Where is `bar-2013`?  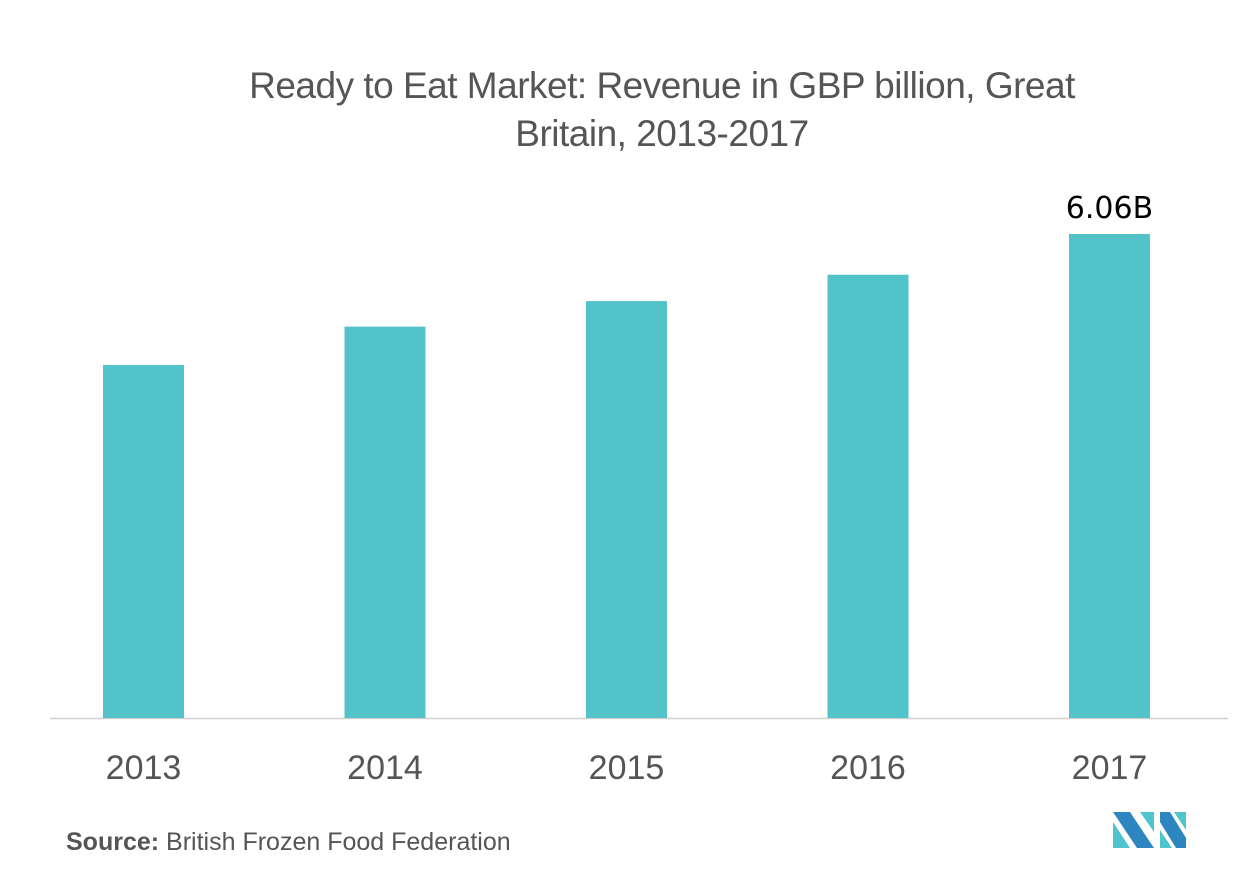
bar-2013 is located at coordinates (143, 541).